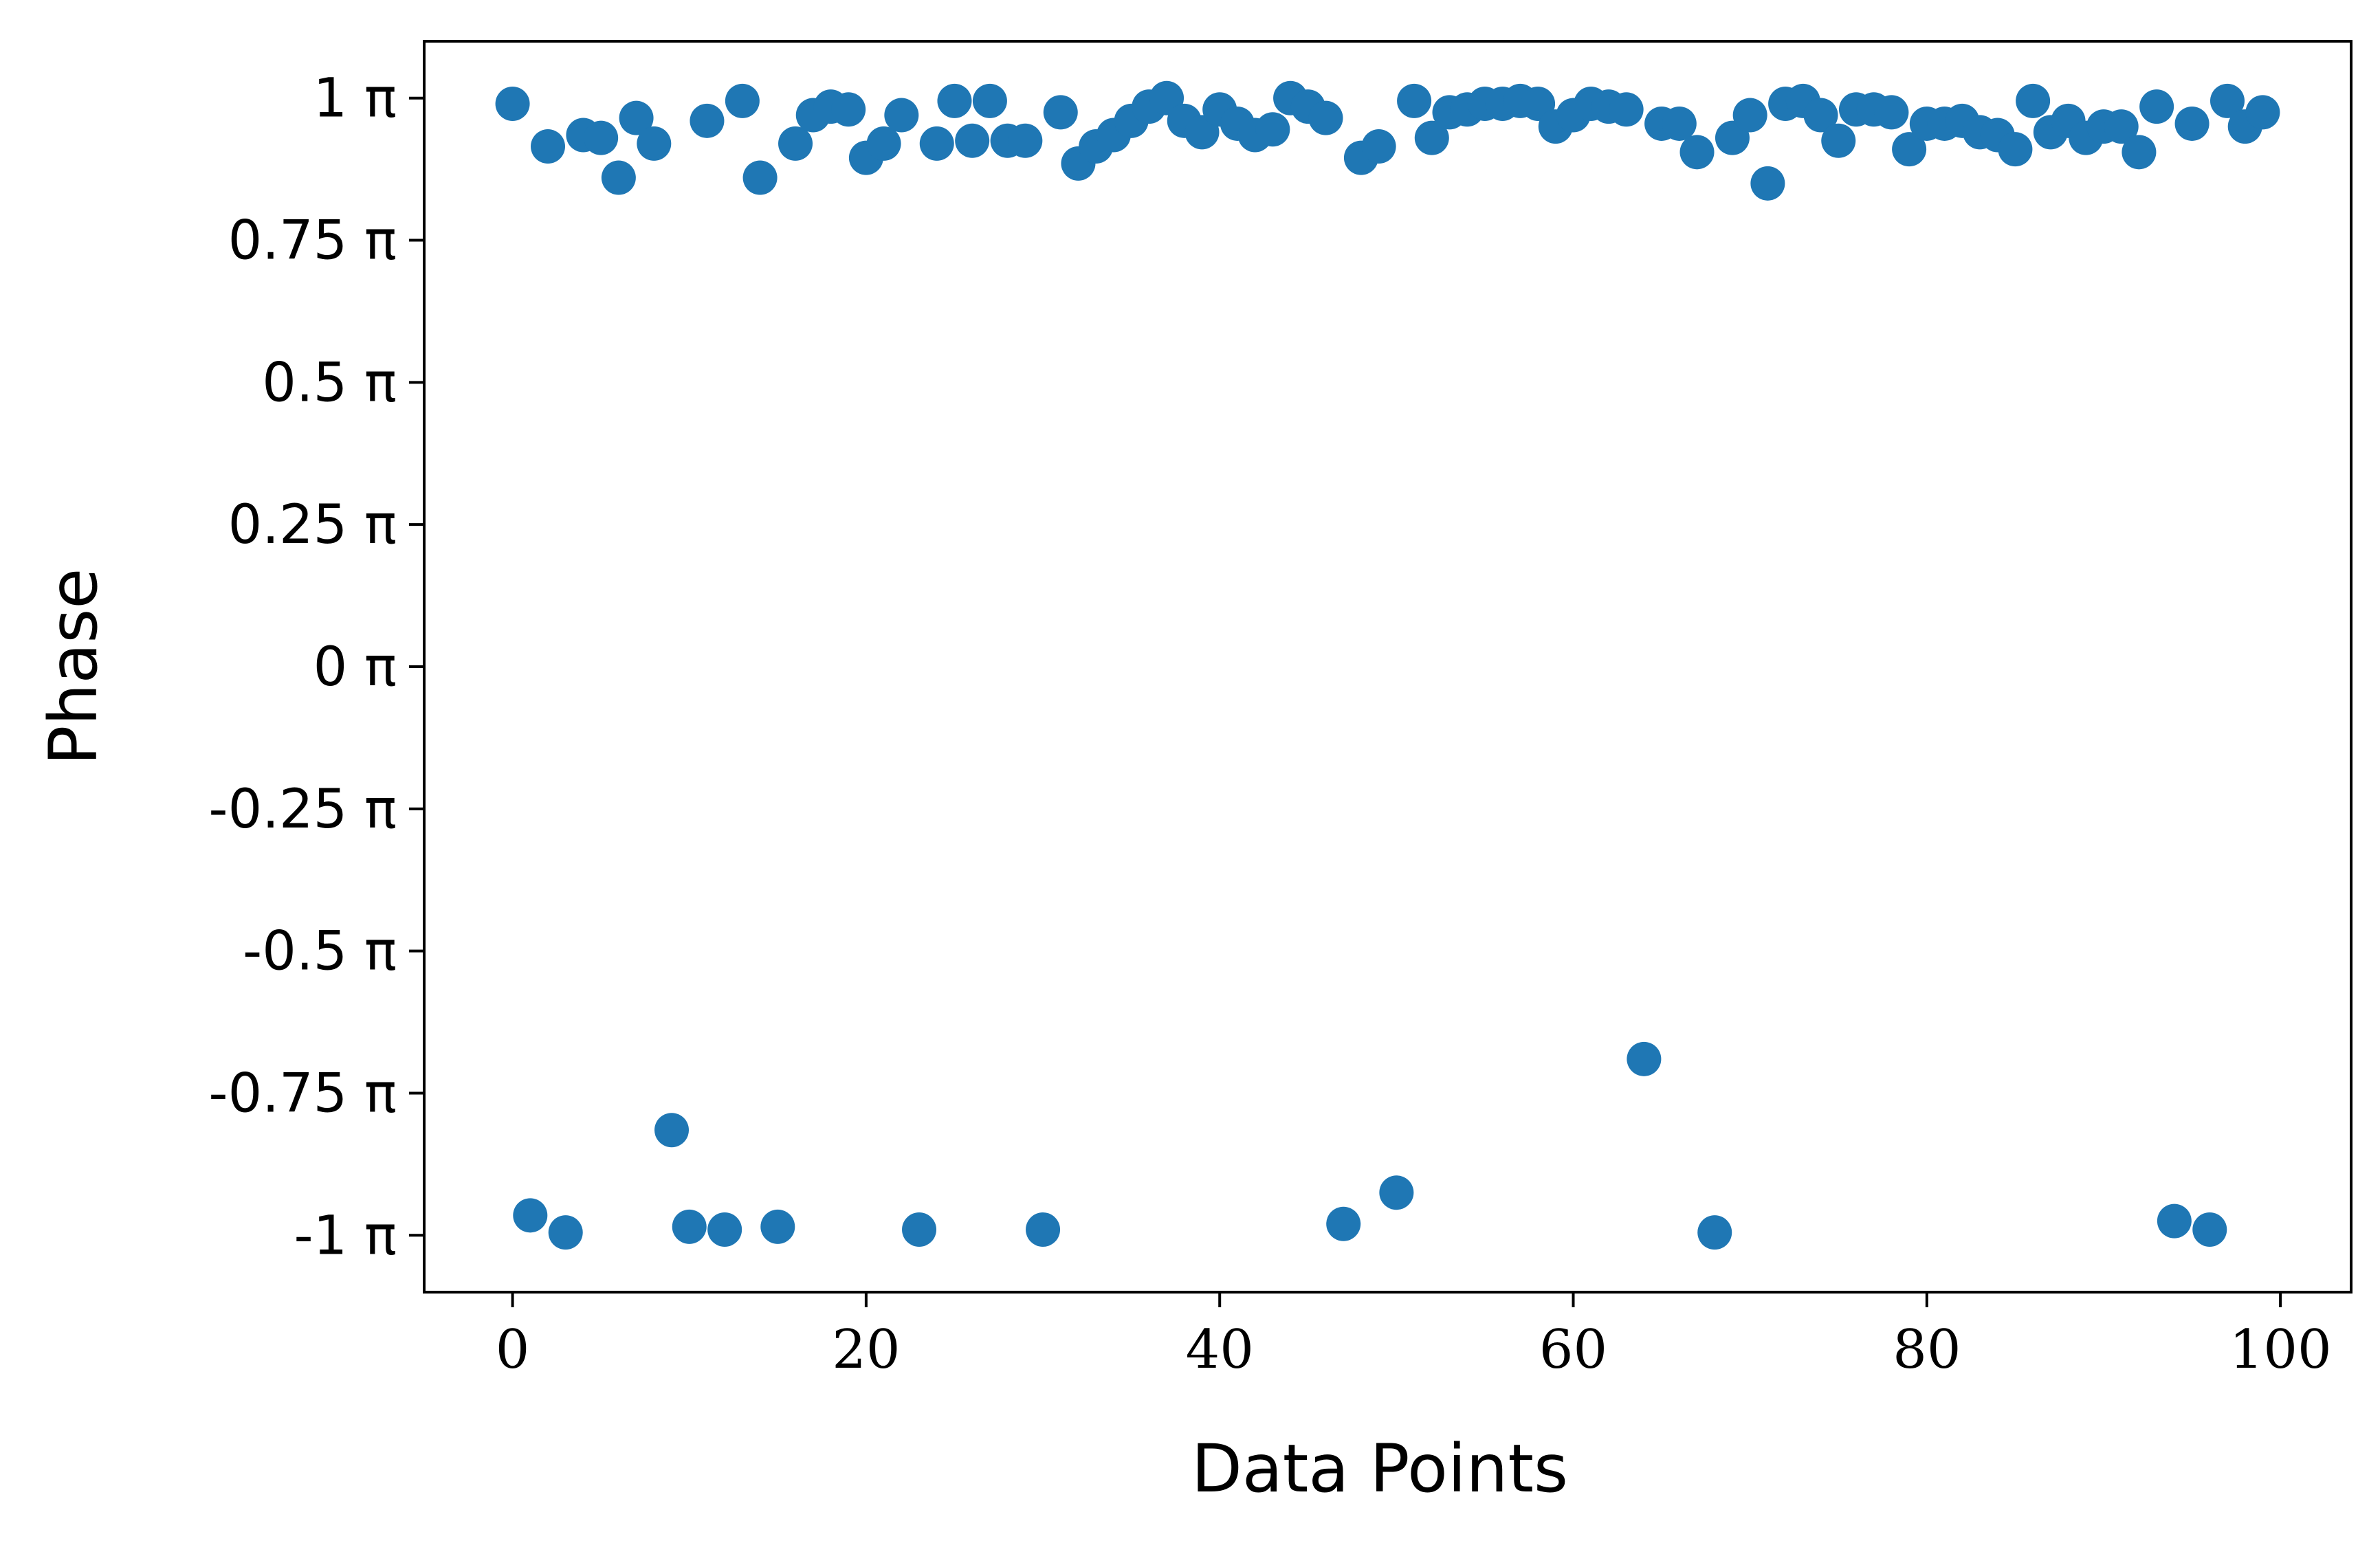 The height and width of the screenshot is (1543, 2380). I want to click on y-tick-label: 1 π, so click(355, 99).